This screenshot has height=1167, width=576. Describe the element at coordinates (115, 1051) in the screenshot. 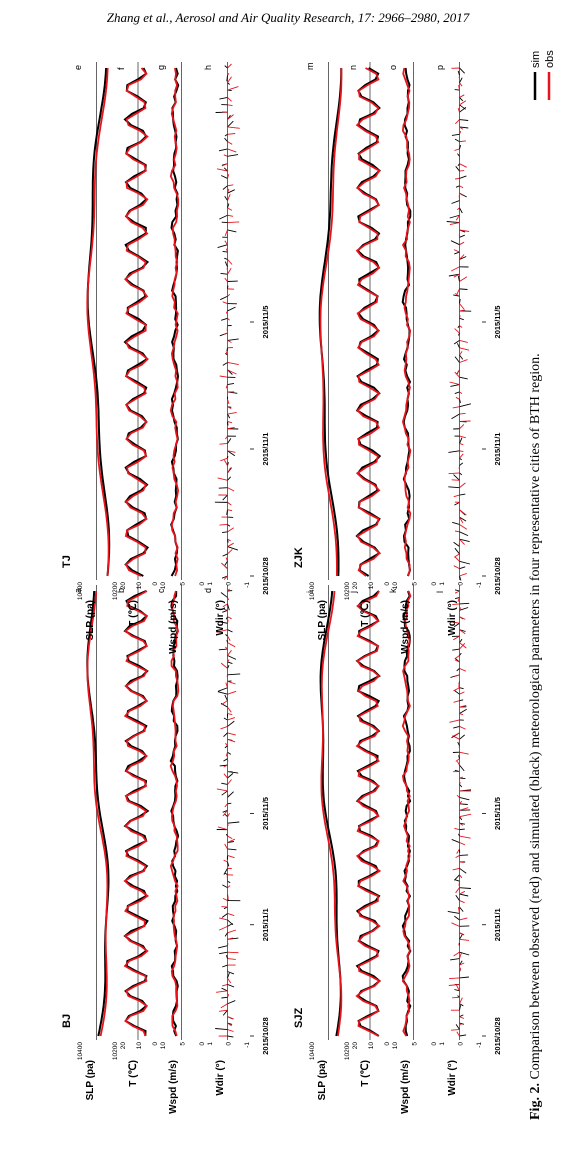

I see `y-tick-label: 10200` at that location.